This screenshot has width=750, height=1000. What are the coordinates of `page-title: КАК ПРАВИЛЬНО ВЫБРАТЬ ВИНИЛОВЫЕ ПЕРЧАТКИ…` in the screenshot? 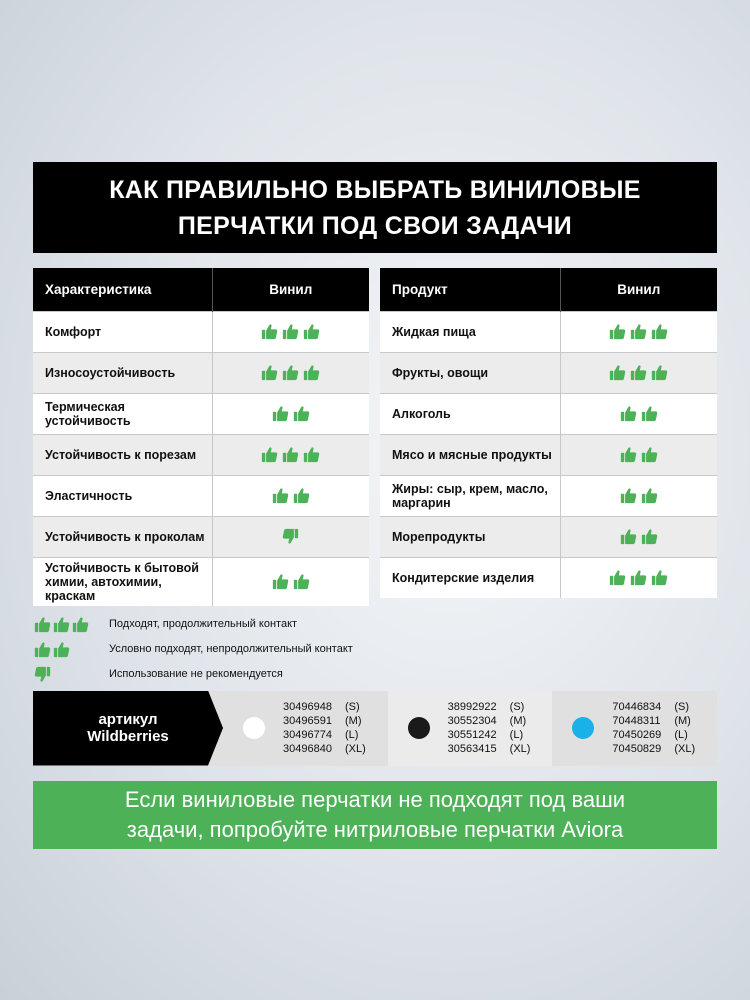 It's located at (375, 207).